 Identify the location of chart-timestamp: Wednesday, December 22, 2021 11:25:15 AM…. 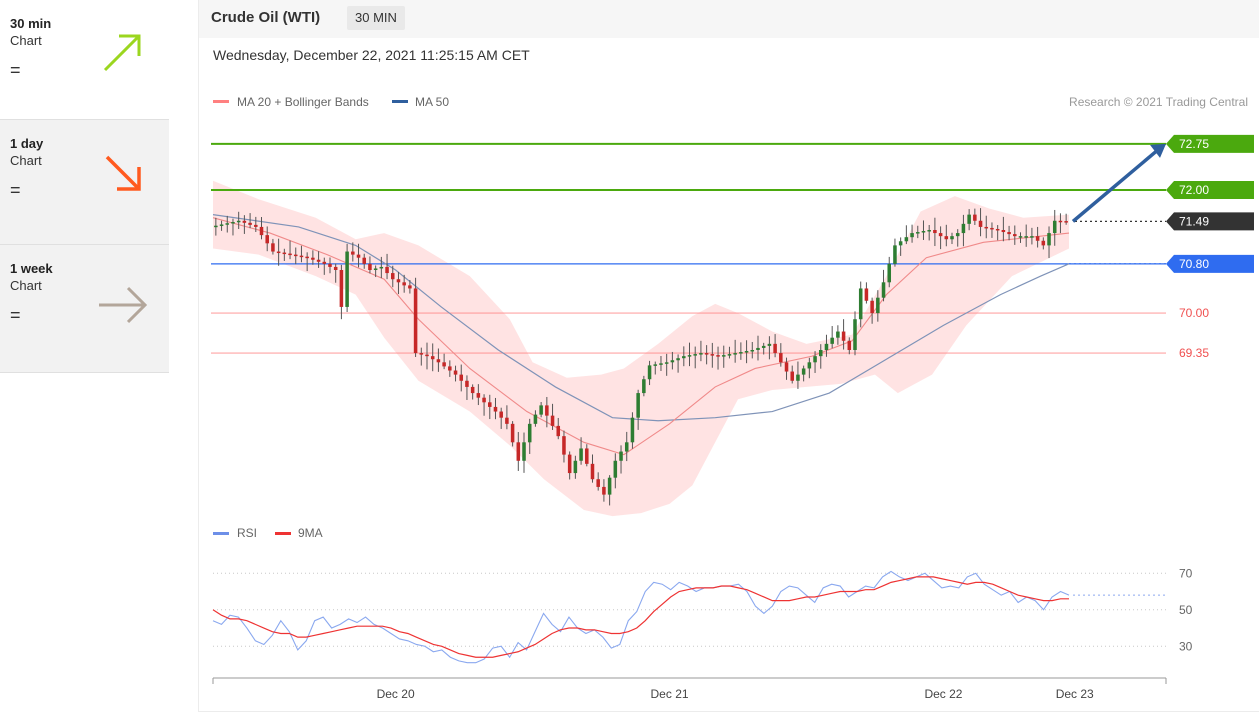
(371, 55).